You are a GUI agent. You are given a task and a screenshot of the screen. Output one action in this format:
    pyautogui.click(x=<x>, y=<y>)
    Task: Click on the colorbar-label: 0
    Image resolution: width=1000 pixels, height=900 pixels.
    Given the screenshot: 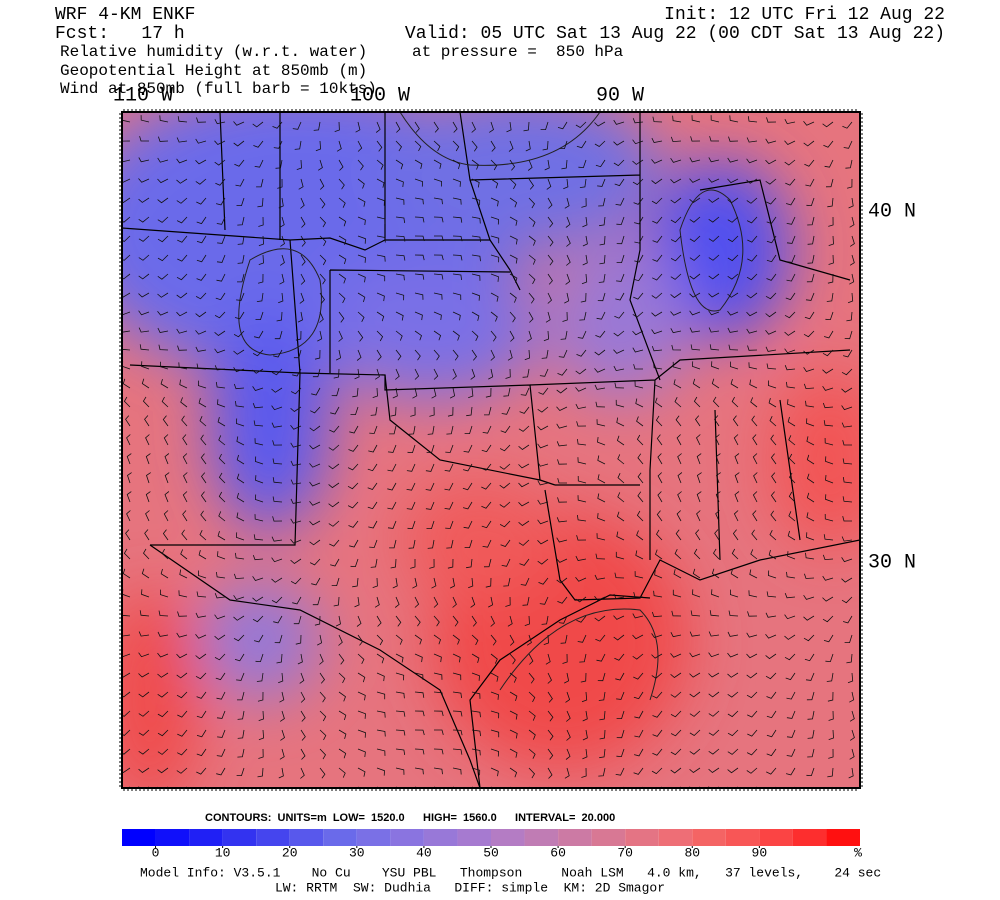 What is the action you would take?
    pyautogui.click(x=156, y=852)
    